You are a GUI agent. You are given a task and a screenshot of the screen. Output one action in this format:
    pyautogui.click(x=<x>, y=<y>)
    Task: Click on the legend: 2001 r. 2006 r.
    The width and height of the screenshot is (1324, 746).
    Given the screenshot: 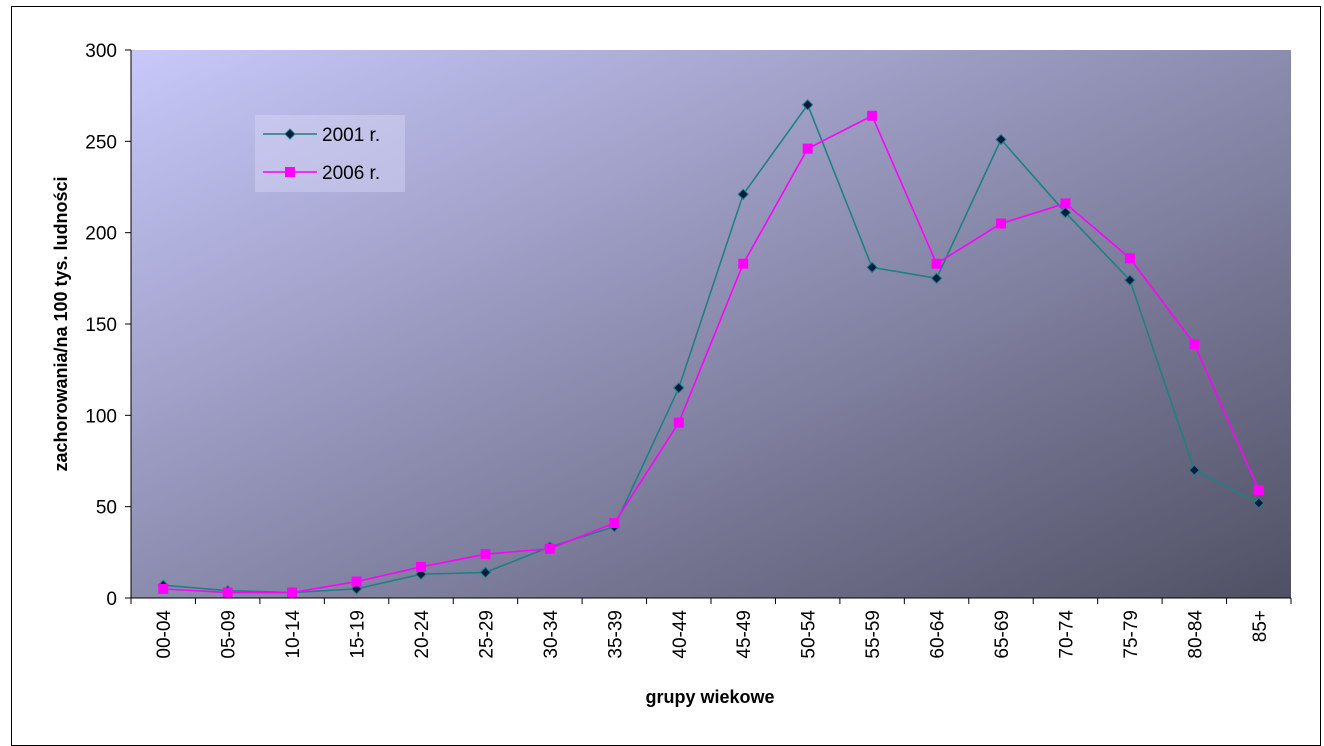 What is the action you would take?
    pyautogui.click(x=330, y=153)
    